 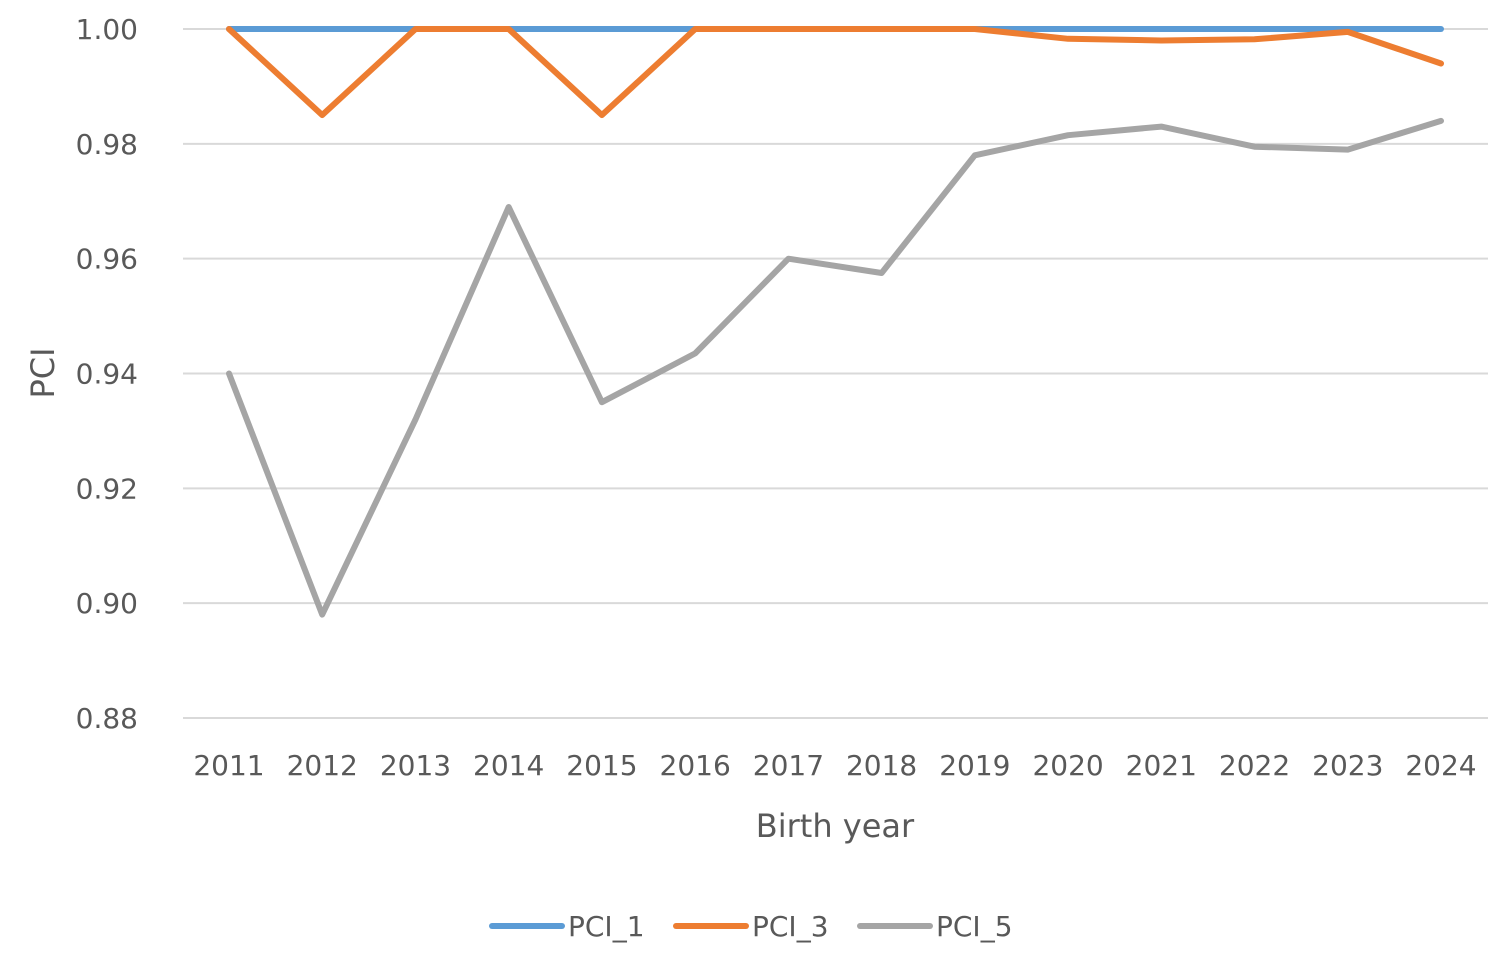 I want to click on y-tick-label: 0.94, so click(x=107, y=374).